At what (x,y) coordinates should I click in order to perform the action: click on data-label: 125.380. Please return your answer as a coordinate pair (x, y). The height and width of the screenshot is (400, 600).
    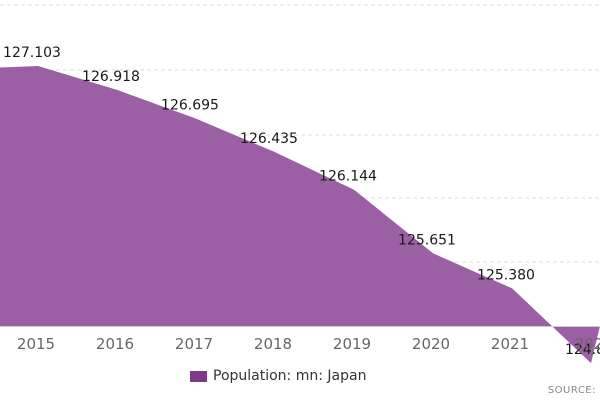
    Looking at the image, I should click on (506, 275).